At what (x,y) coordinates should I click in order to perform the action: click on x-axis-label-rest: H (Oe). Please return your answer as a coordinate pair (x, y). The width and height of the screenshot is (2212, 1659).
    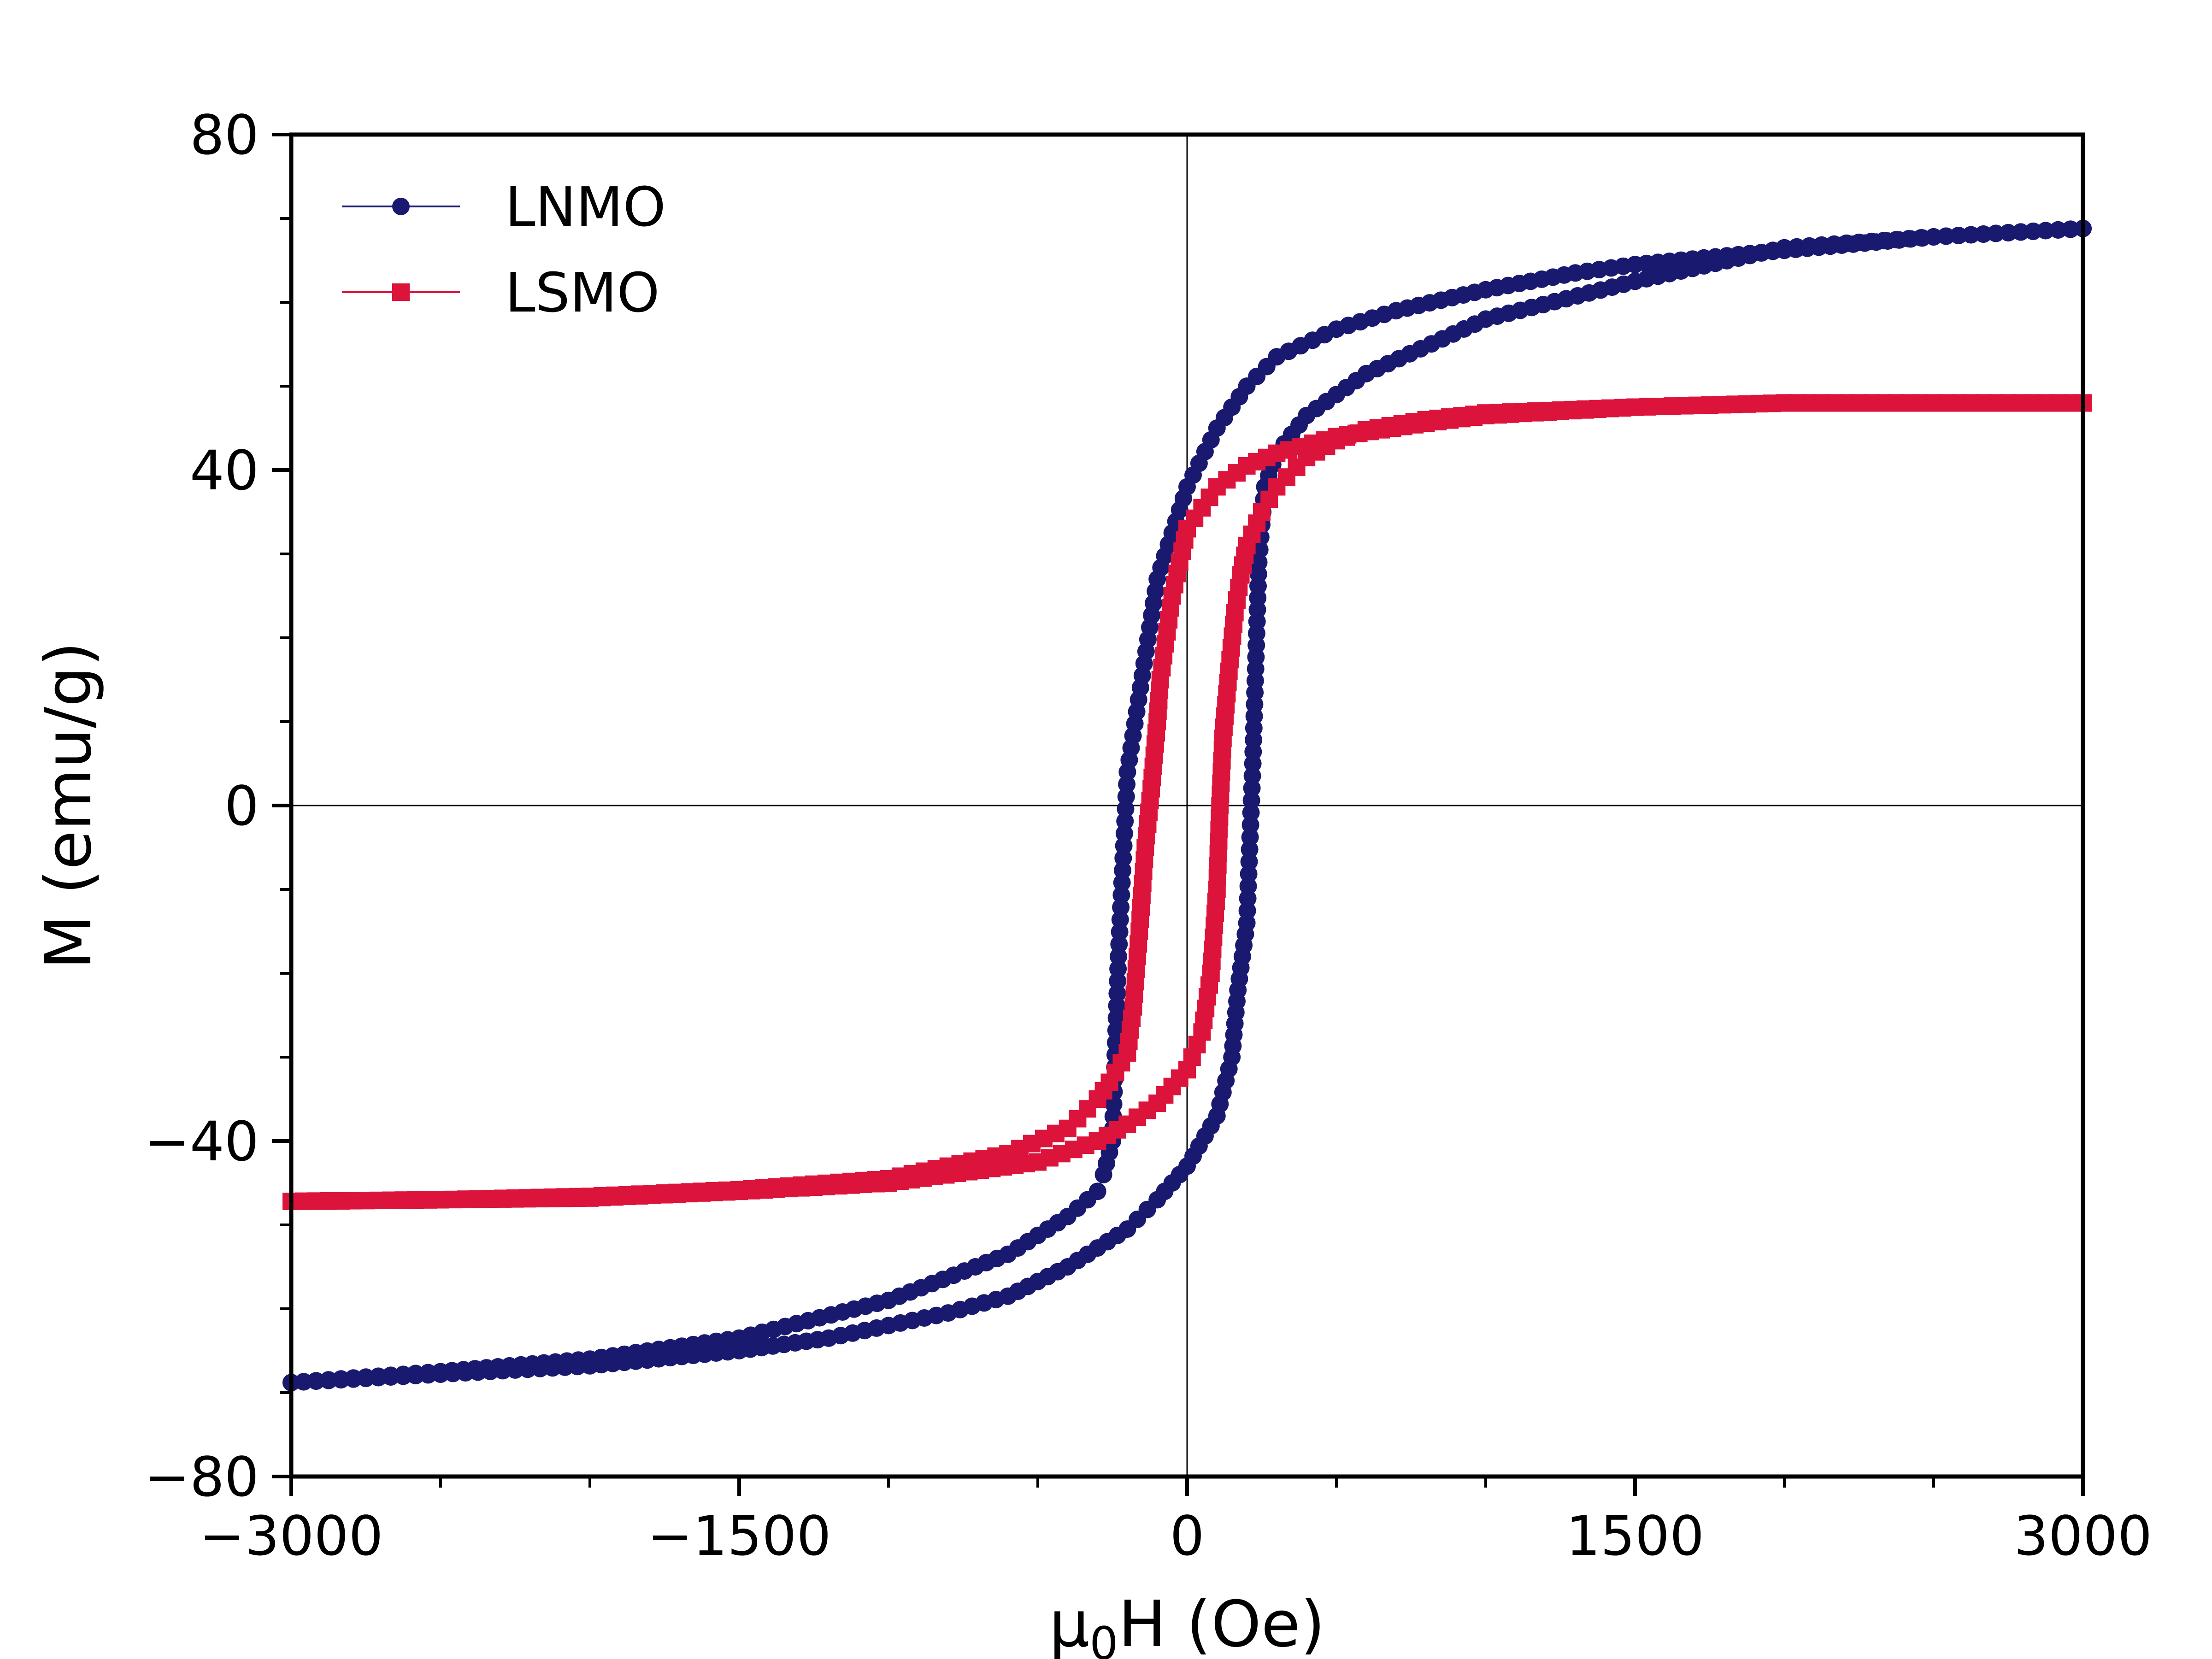
    Looking at the image, I should click on (1221, 1623).